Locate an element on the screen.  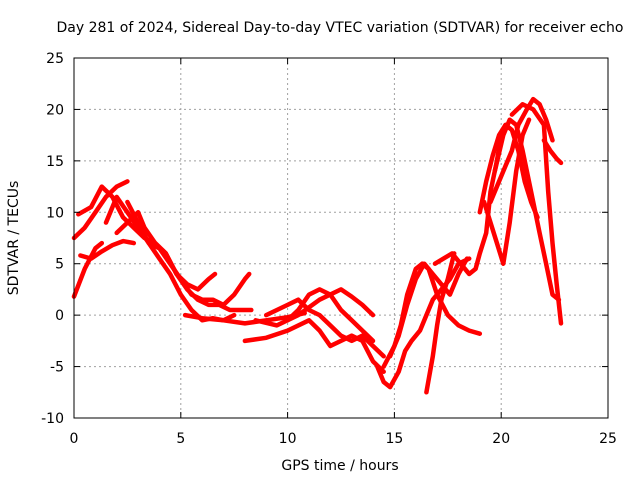
y-tick-label: -5 is located at coordinates (57, 368).